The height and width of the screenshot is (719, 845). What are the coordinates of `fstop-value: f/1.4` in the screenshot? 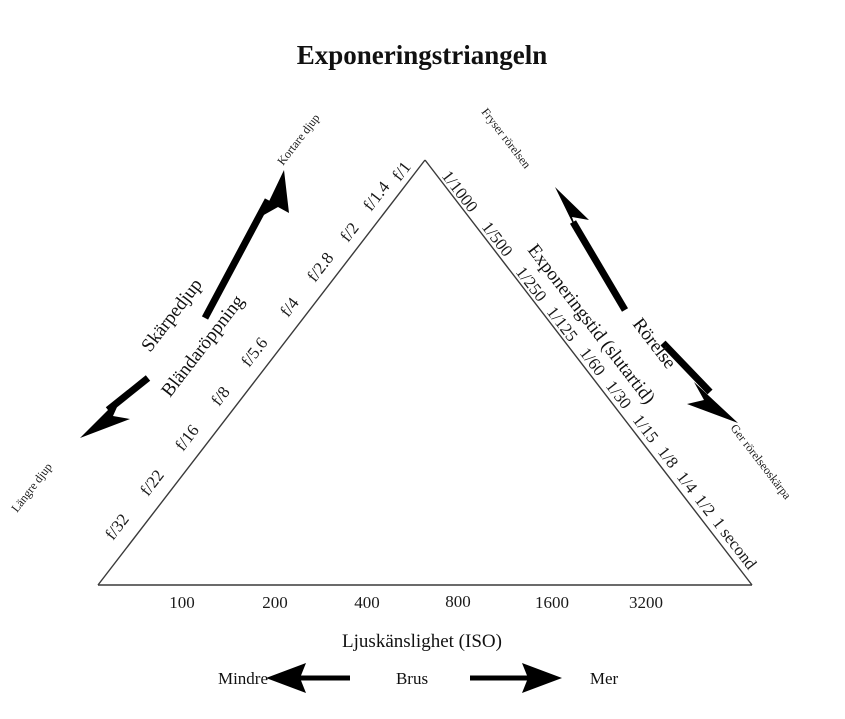 It's located at (376, 195).